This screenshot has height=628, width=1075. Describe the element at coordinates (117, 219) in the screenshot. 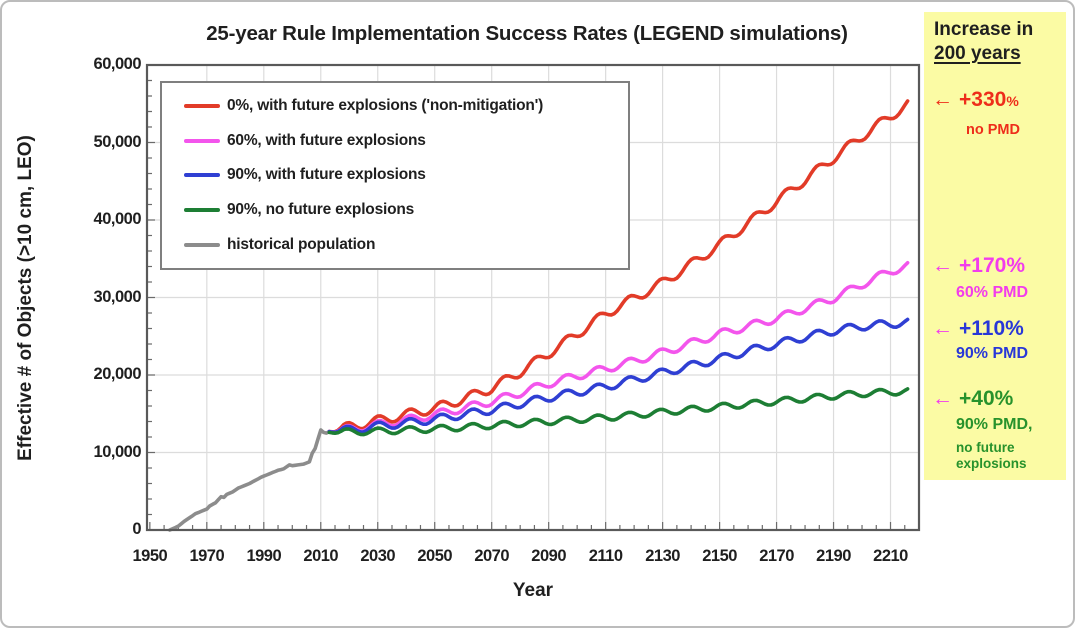

I see `y-tick-label: 40,000` at that location.